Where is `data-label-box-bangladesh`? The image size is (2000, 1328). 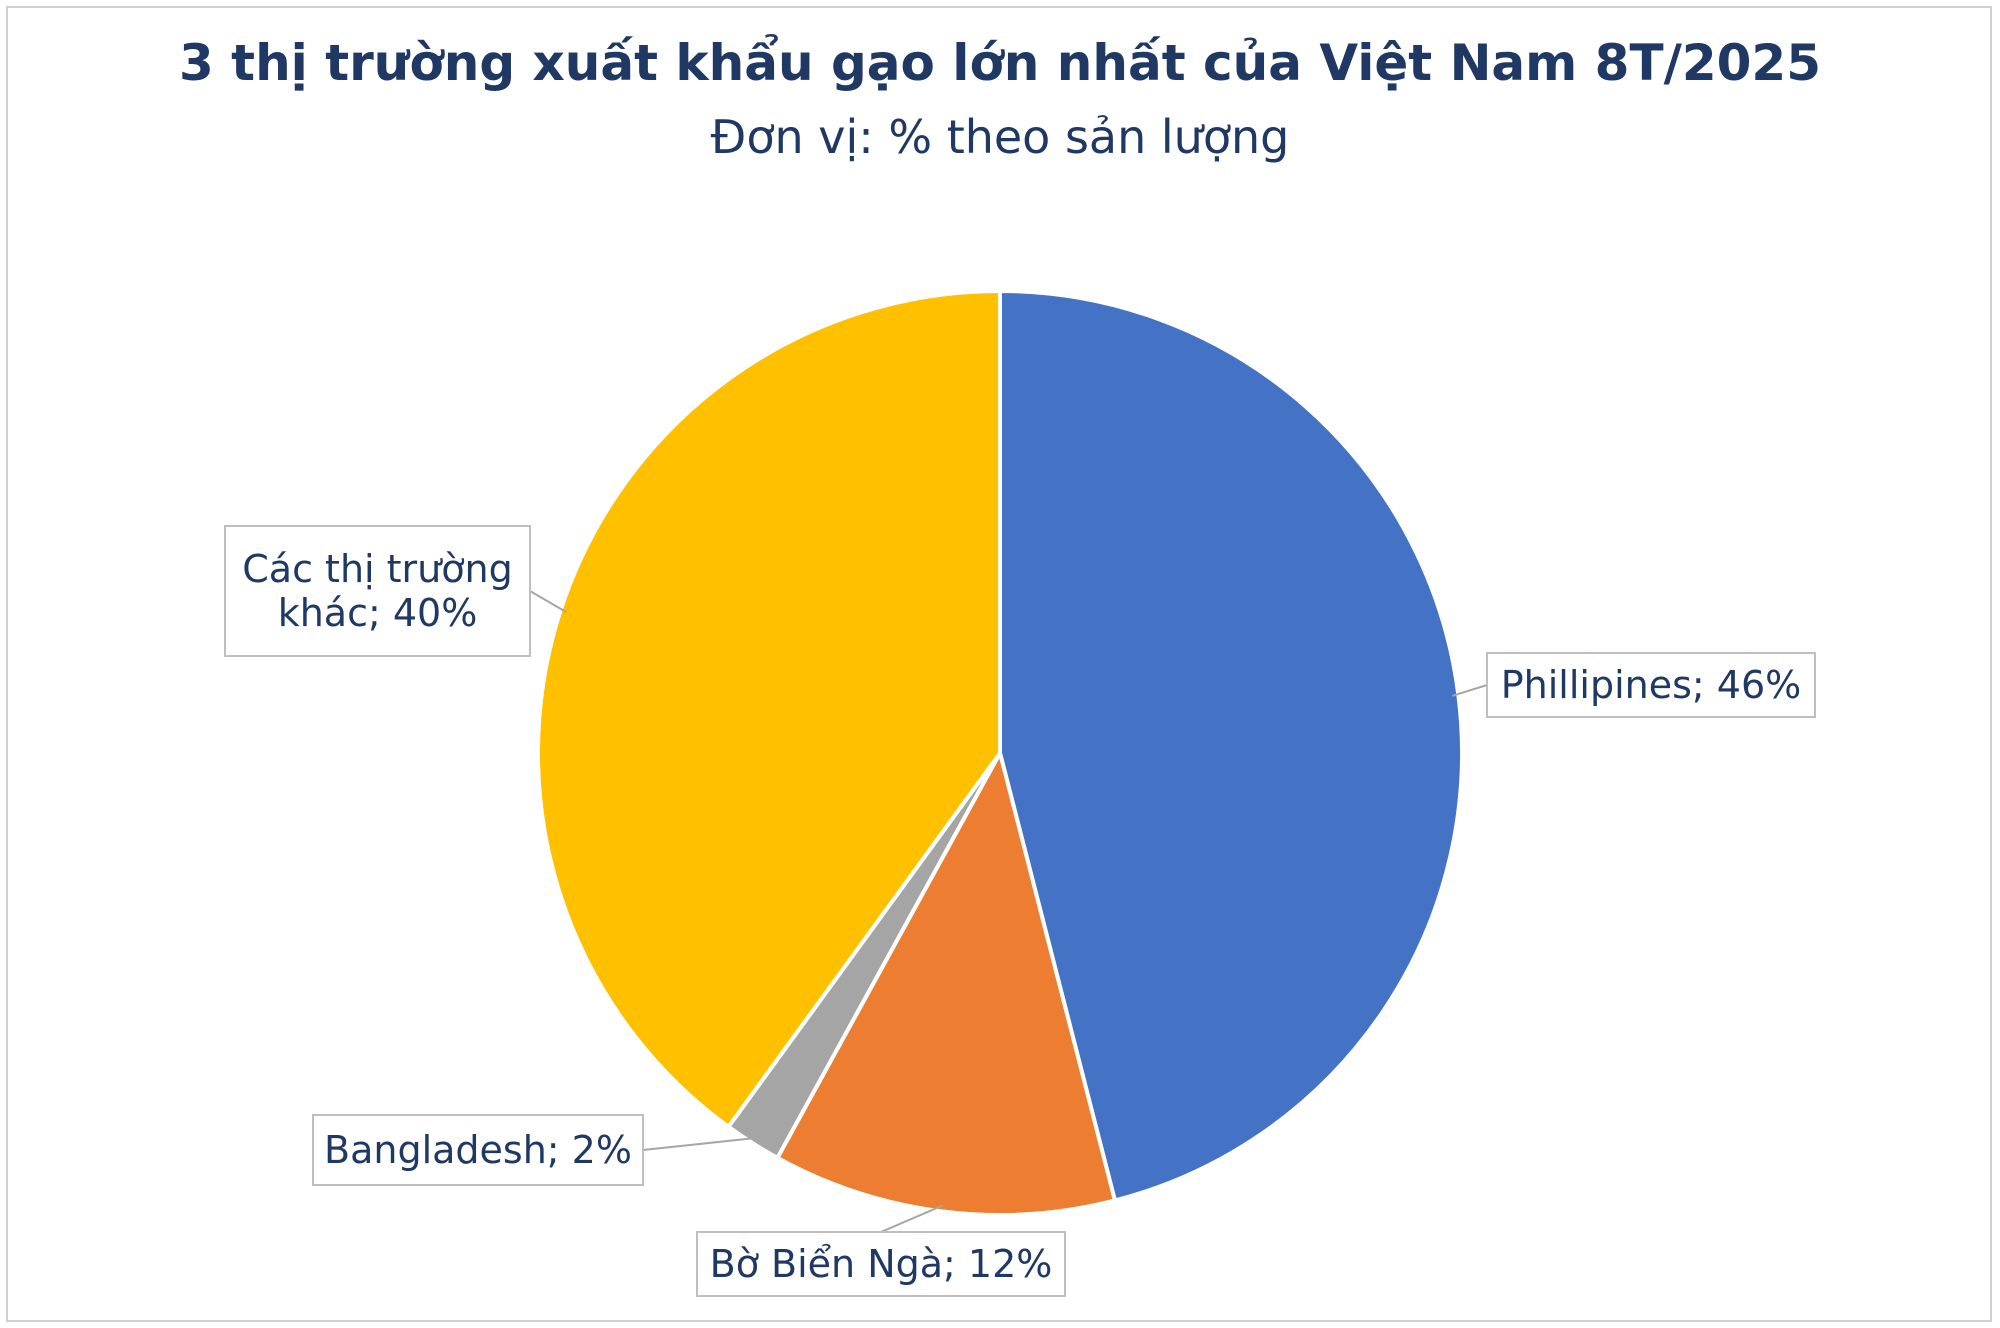 data-label-box-bangladesh is located at coordinates (478, 1150).